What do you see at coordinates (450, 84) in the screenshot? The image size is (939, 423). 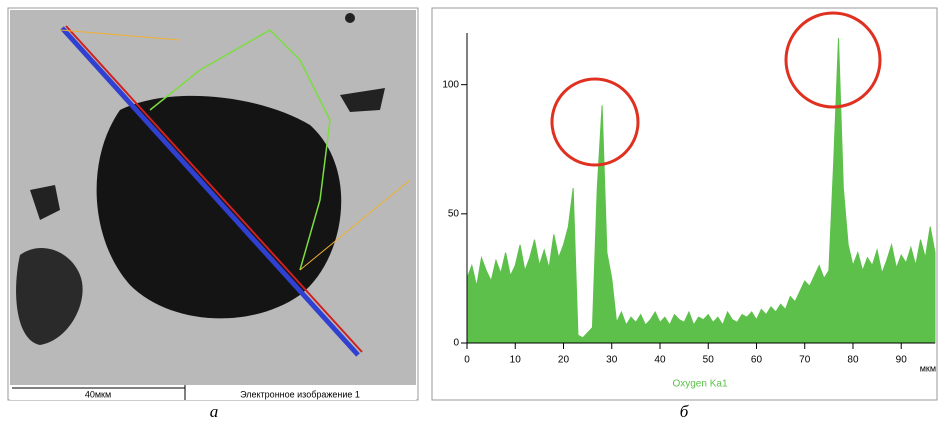 I see `y-tick-label: 100` at bounding box center [450, 84].